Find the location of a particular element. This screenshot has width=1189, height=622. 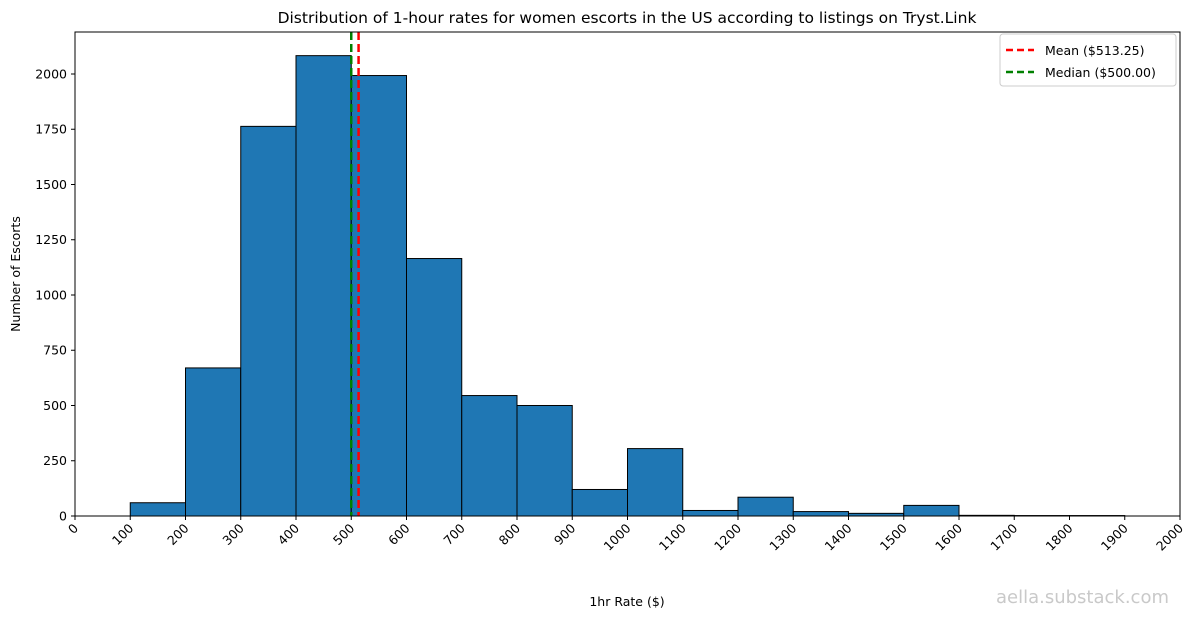

x-tick-label: 300 is located at coordinates (233, 534).